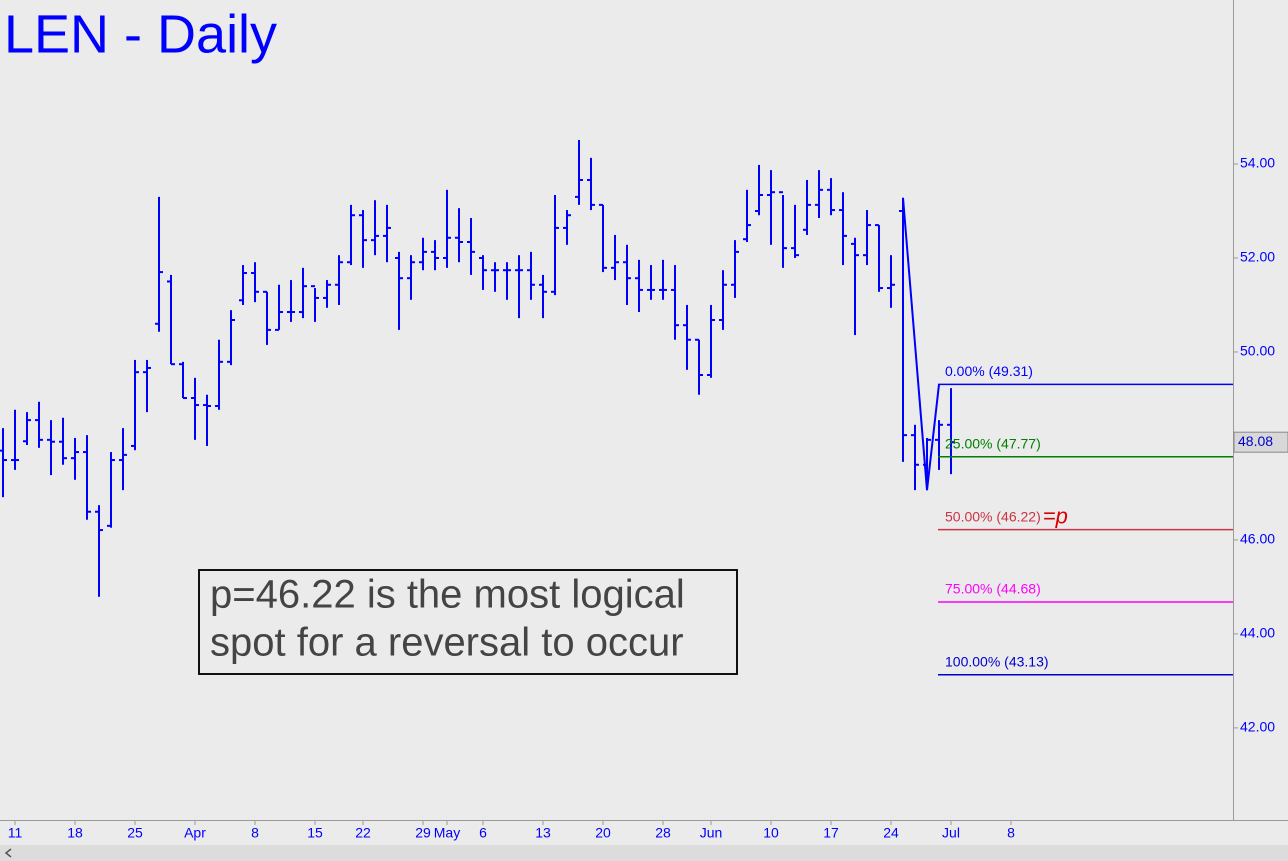  I want to click on x-tick-label: 28, so click(663, 833).